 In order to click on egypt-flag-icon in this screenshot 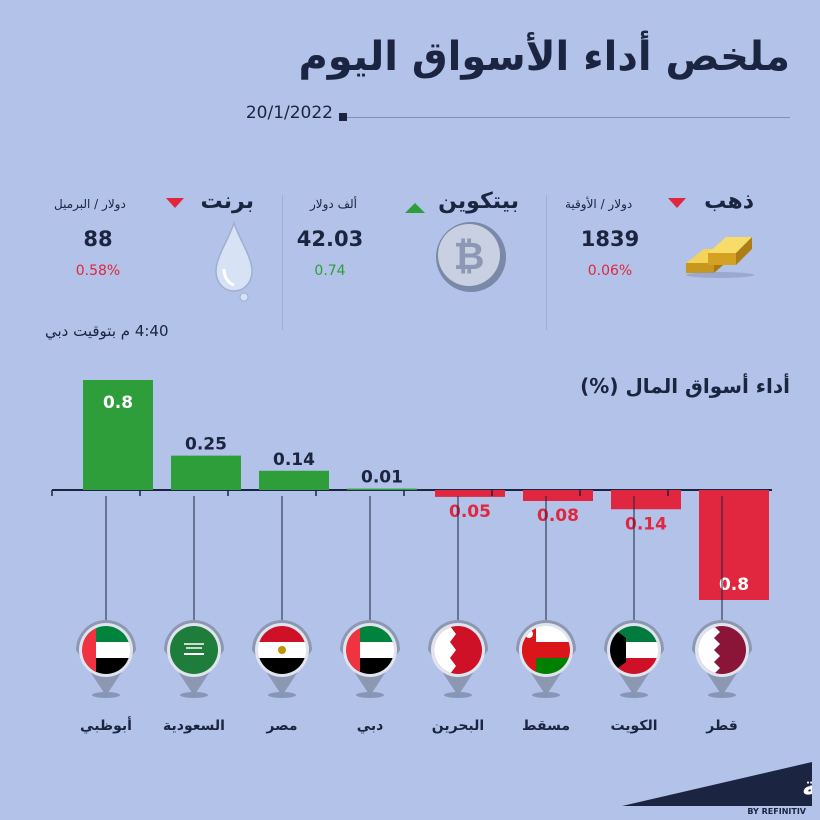, I will do `click(282, 659)`.